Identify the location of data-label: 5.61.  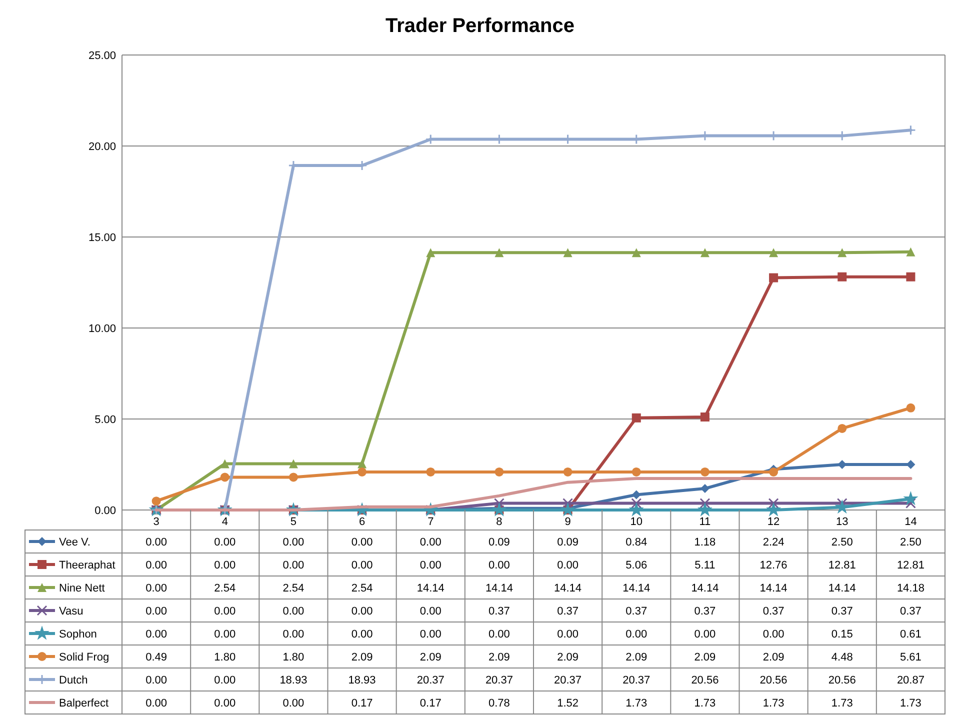
(911, 658).